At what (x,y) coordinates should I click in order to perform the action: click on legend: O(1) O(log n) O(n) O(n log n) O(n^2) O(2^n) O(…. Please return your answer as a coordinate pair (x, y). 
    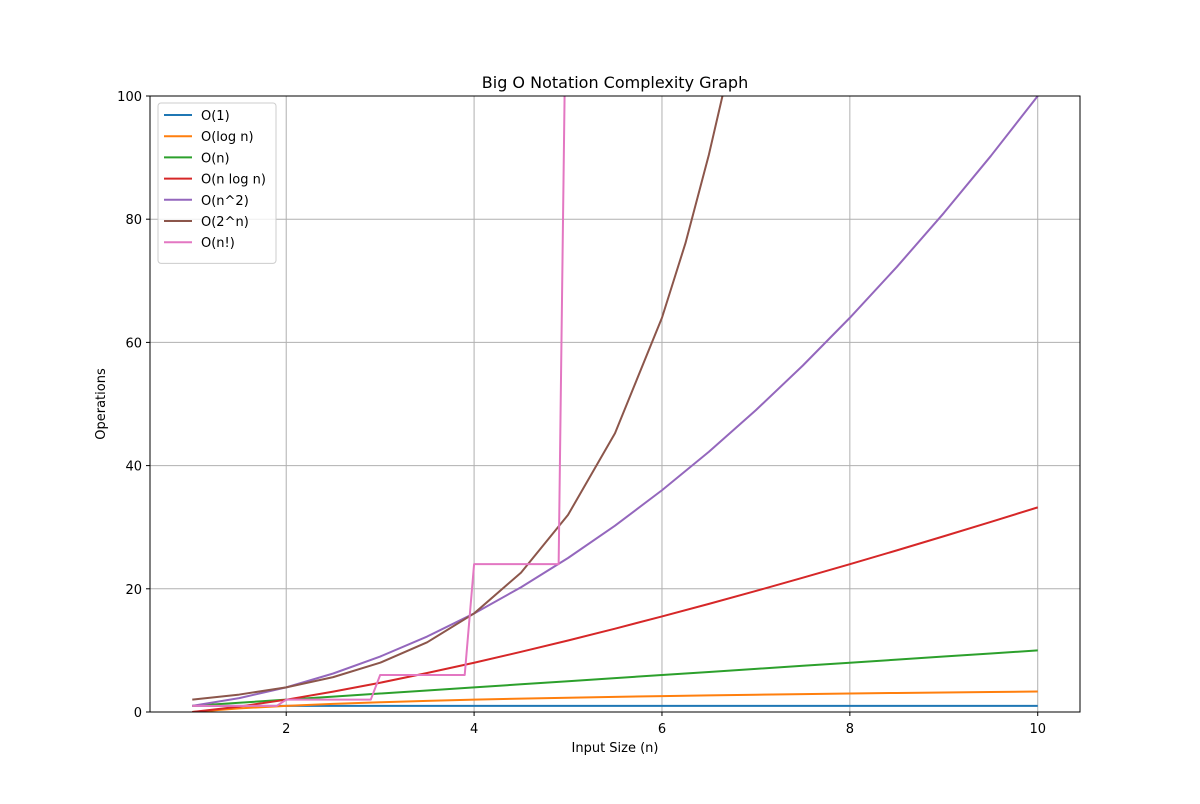
    Looking at the image, I should click on (217, 183).